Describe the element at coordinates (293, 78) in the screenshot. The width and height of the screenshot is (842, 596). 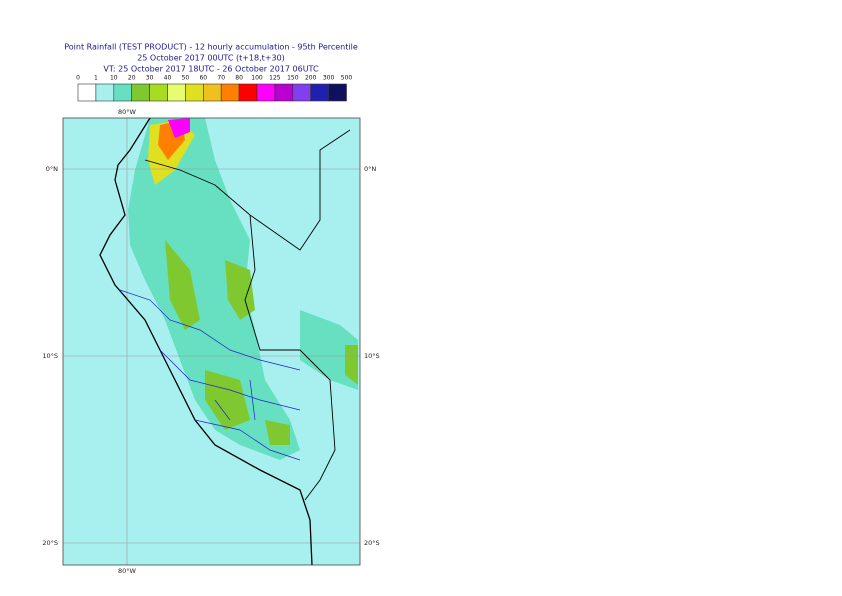
I see `legend-level: 150` at that location.